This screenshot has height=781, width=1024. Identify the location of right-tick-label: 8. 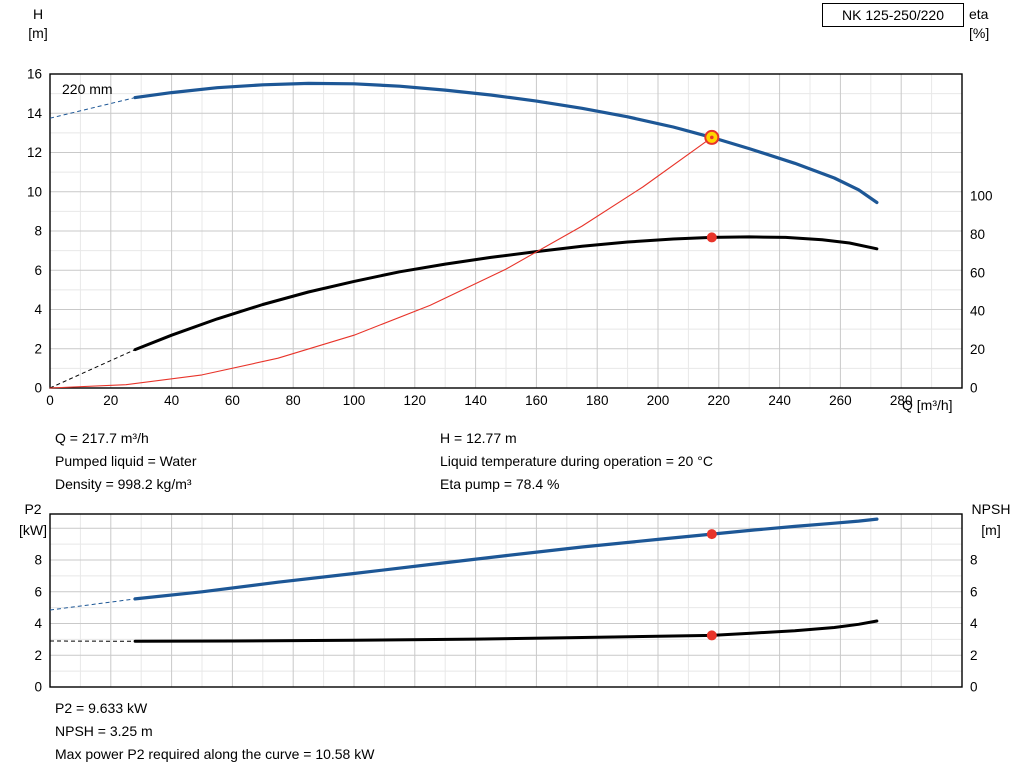
(974, 560).